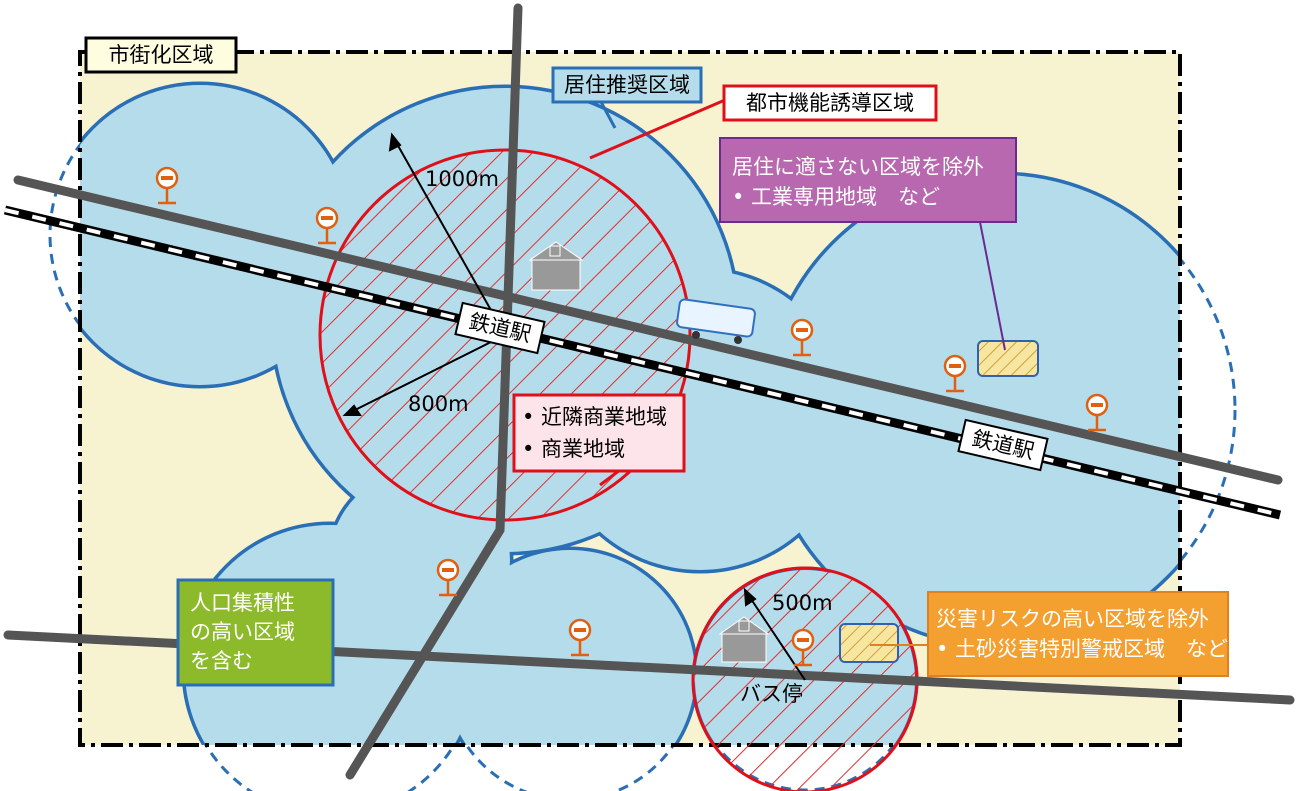 This screenshot has width=1297, height=791. Describe the element at coordinates (868, 180) in the screenshot. I see `unsuitable-box` at that location.